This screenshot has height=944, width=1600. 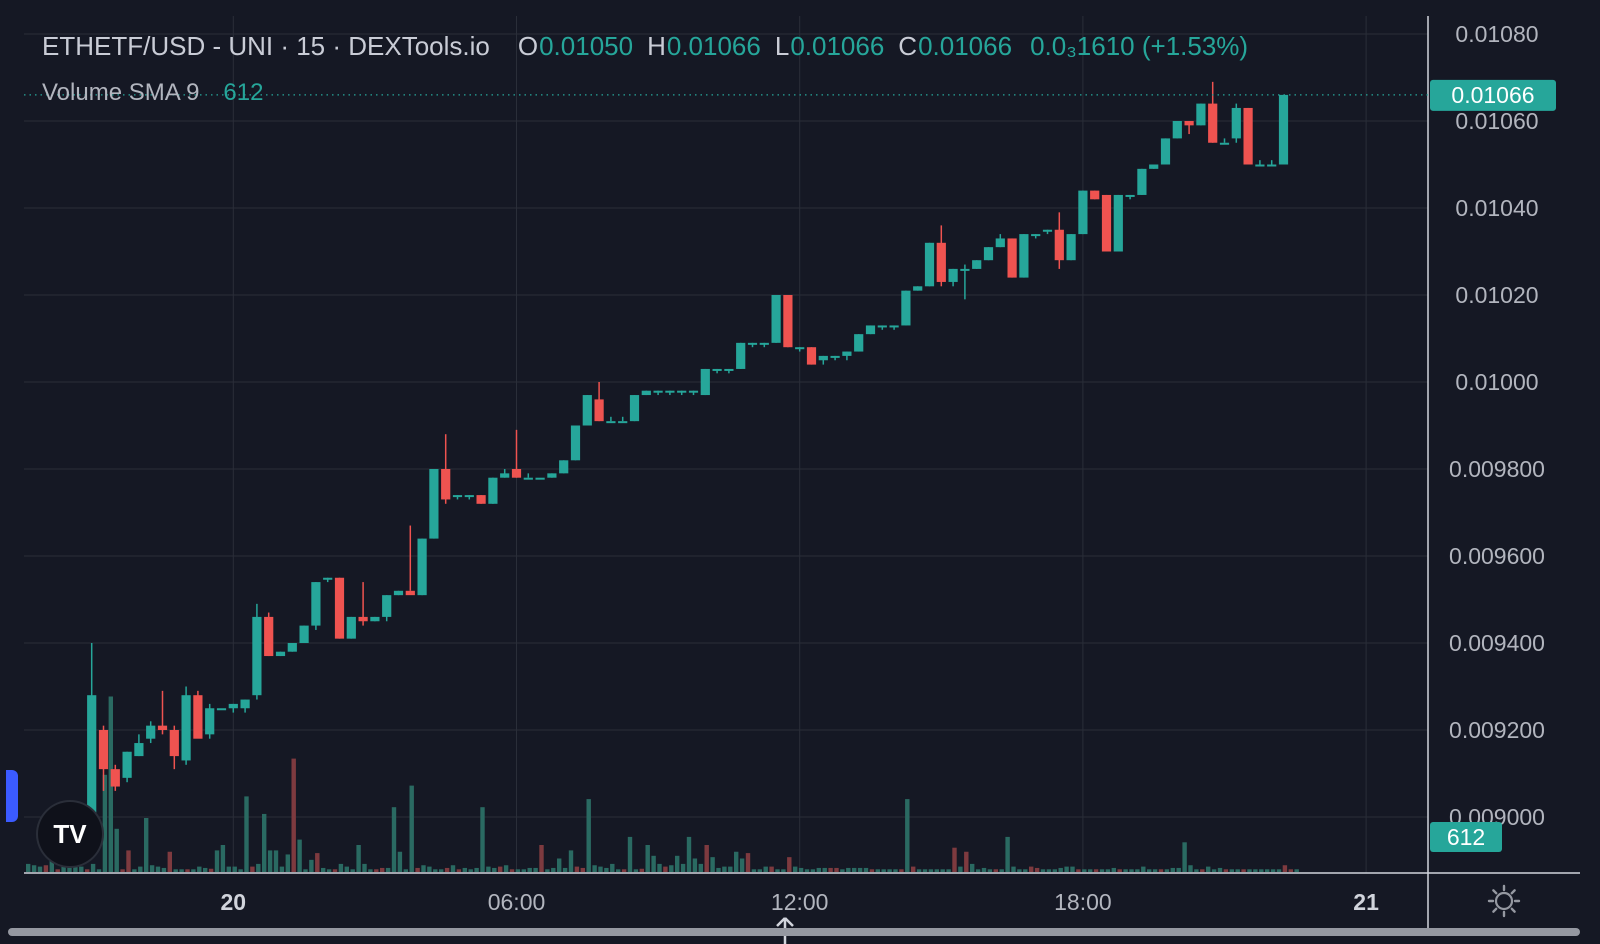 What do you see at coordinates (965, 46) in the screenshot?
I see `close-value: 0.01066` at bounding box center [965, 46].